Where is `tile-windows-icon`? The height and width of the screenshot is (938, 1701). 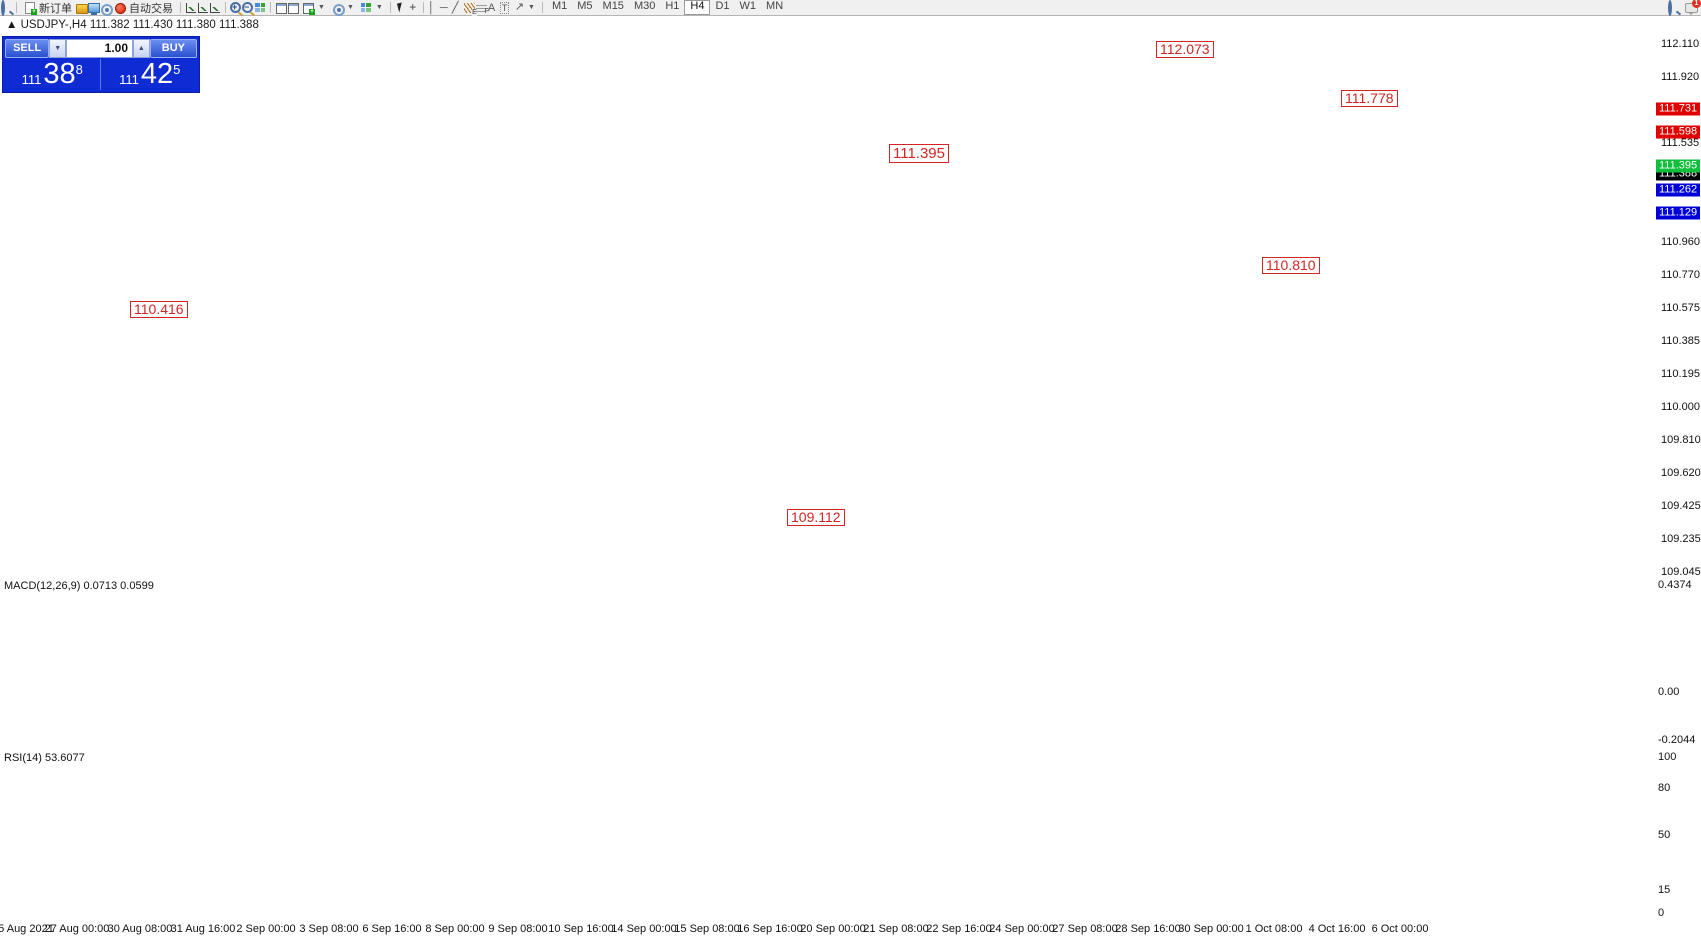 tile-windows-icon is located at coordinates (260, 8).